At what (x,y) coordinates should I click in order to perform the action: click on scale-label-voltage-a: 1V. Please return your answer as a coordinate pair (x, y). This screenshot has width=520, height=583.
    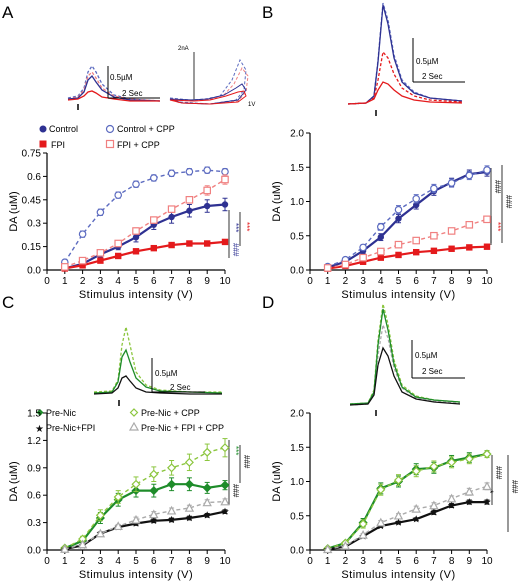
    Looking at the image, I should click on (251, 105).